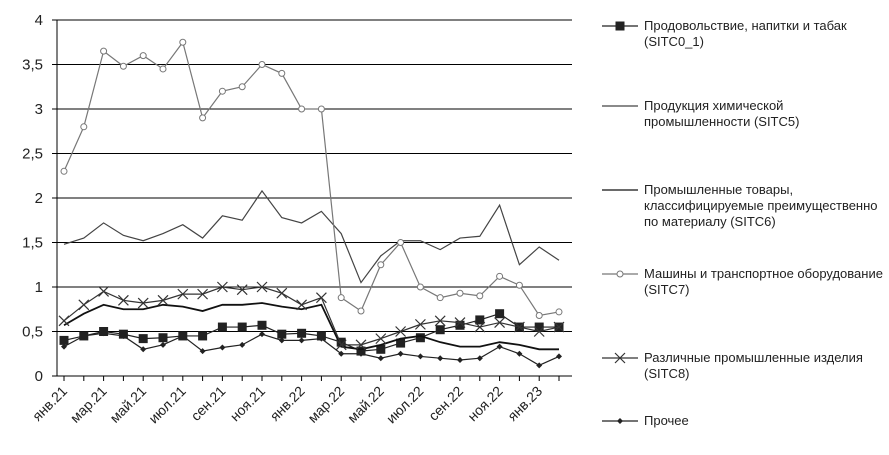 The height and width of the screenshot is (455, 889). What do you see at coordinates (39, 20) in the screenshot?
I see `y-tick-label: 4` at bounding box center [39, 20].